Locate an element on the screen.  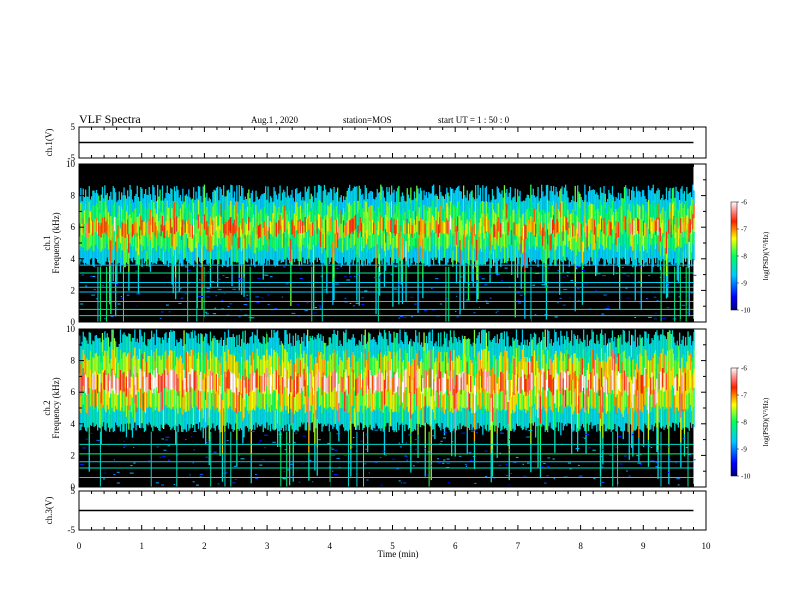
header-date: Aug.1 , 2020 is located at coordinates (274, 120).